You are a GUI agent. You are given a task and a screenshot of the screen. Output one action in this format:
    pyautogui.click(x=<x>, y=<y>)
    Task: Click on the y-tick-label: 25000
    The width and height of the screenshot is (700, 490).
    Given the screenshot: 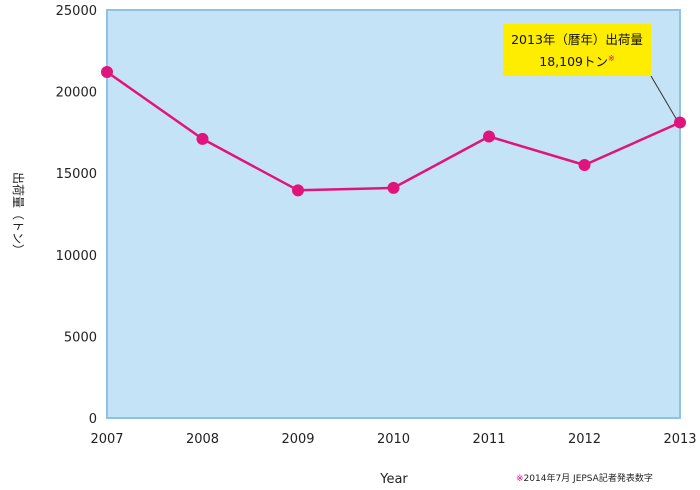 What is the action you would take?
    pyautogui.click(x=76, y=11)
    